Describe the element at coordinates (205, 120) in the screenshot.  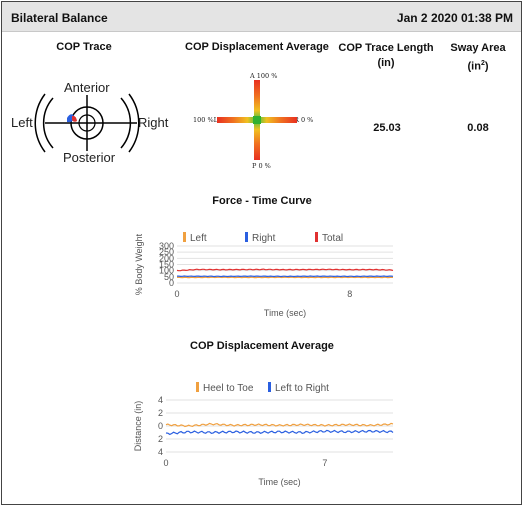
I see `left-percent: 100 %L` at that location.